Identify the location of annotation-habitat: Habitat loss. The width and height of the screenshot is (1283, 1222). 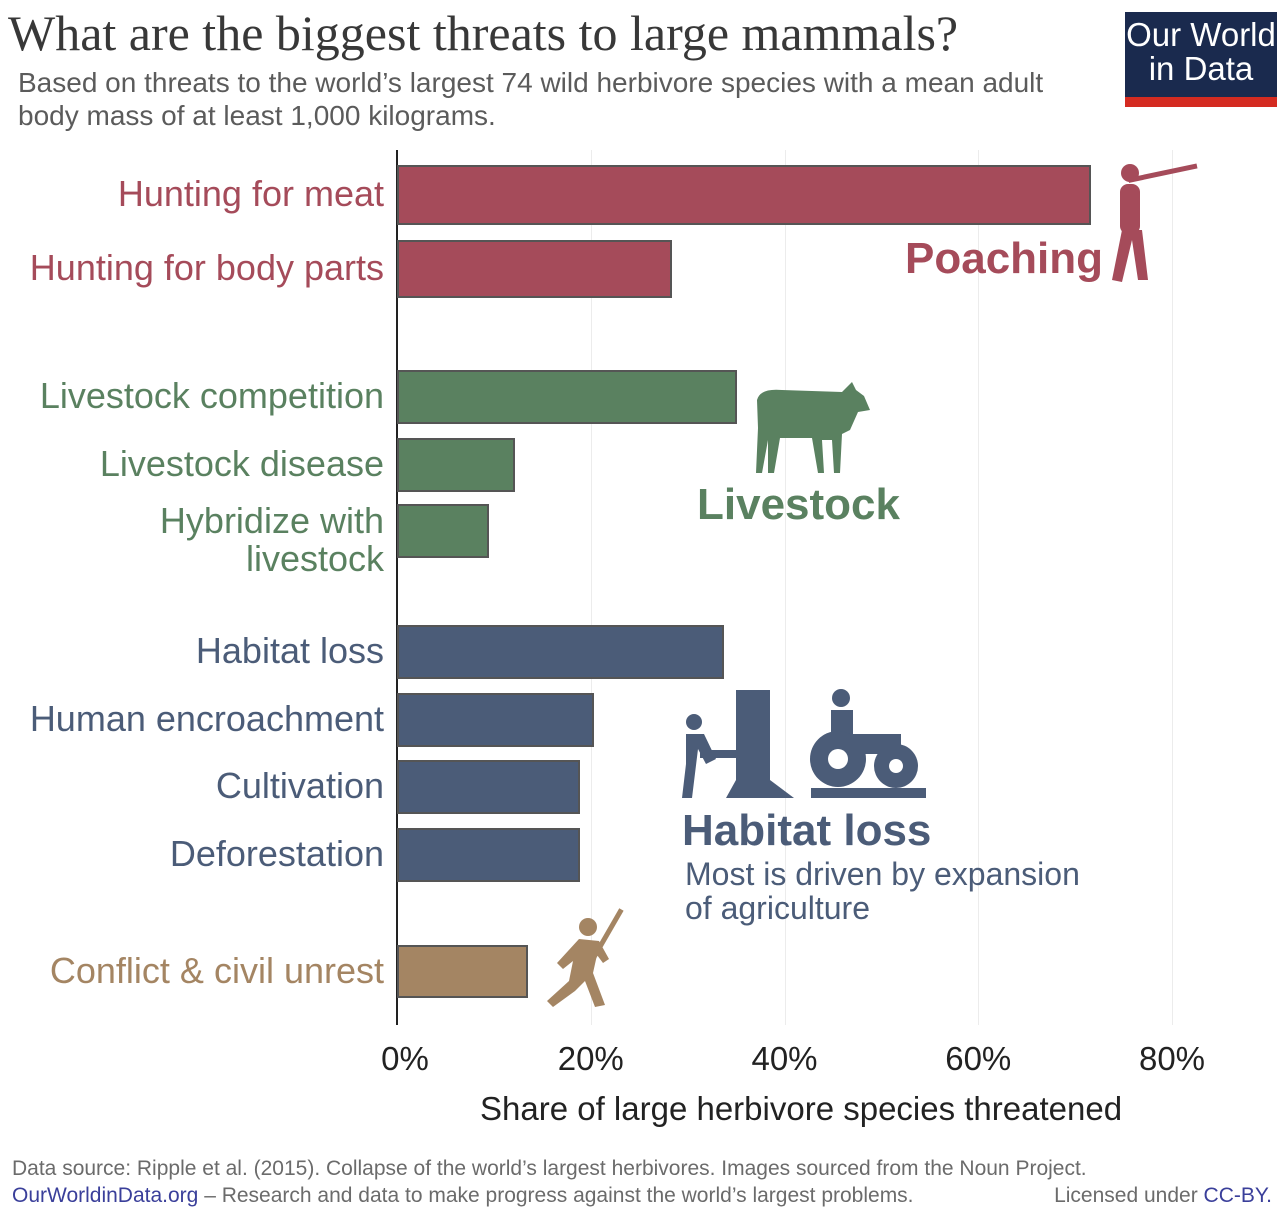
(807, 830).